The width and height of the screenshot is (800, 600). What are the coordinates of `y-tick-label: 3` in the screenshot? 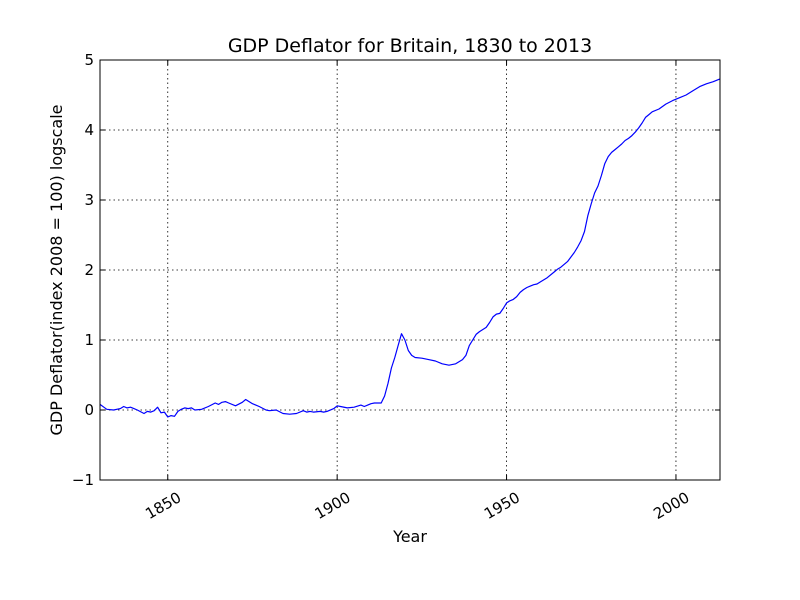 It's located at (89, 200).